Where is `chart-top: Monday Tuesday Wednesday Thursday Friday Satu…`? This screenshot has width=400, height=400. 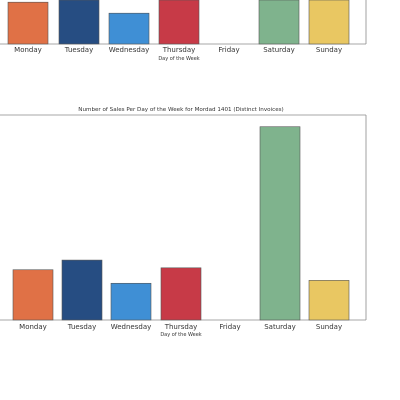
chart-top: Monday Tuesday Wednesday Thursday Friday Satu… is located at coordinates (183, 31).